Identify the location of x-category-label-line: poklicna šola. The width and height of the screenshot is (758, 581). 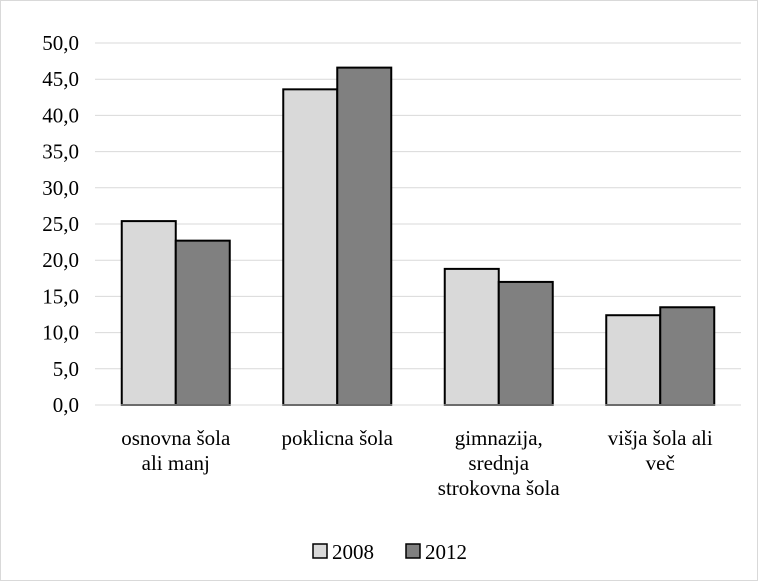
(338, 438).